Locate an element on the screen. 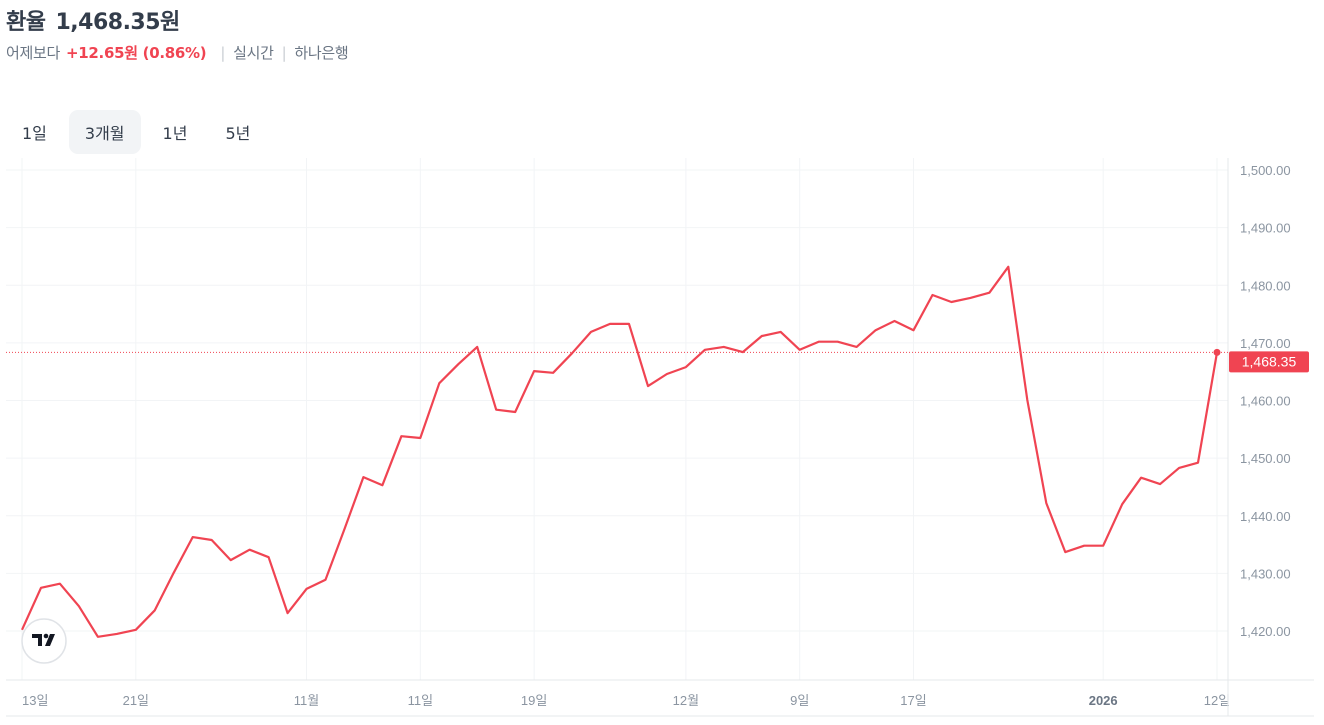  current-price: 1,468.35원 is located at coordinates (117, 22).